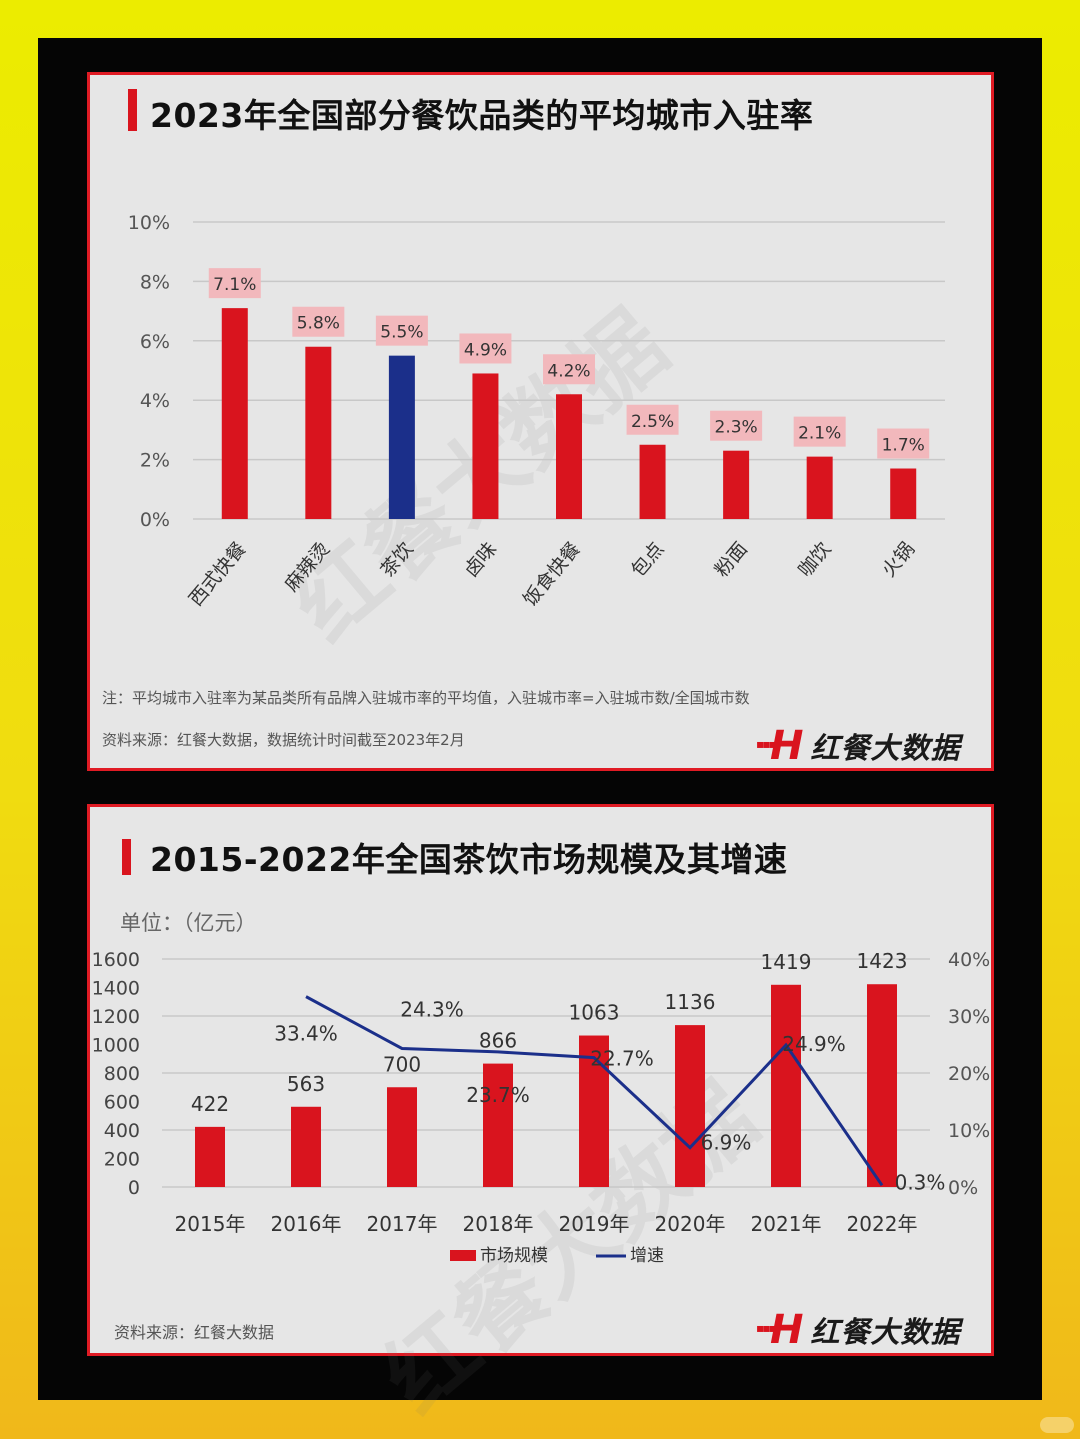  Describe the element at coordinates (432, 1009) in the screenshot. I see `growth-label: 24.3%` at that location.